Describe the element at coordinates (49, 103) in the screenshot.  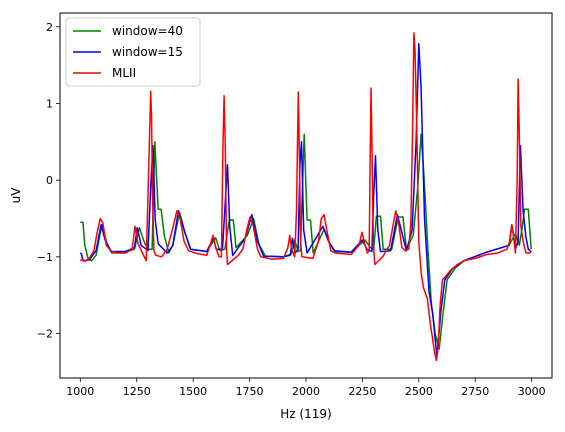
I see `y-tick-label: 1` at that location.